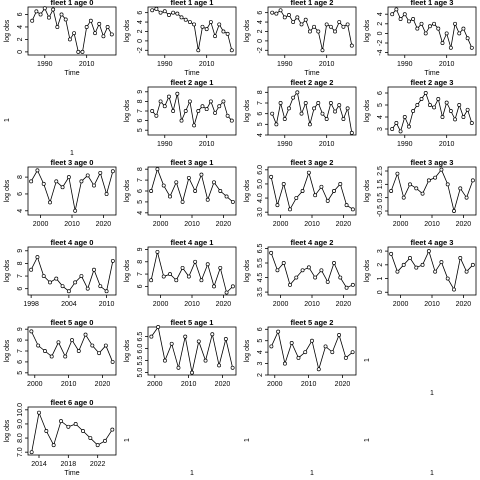 This screenshot has height=480, width=480. I want to click on panel-title: fleet 3 age 3, so click(432, 162).